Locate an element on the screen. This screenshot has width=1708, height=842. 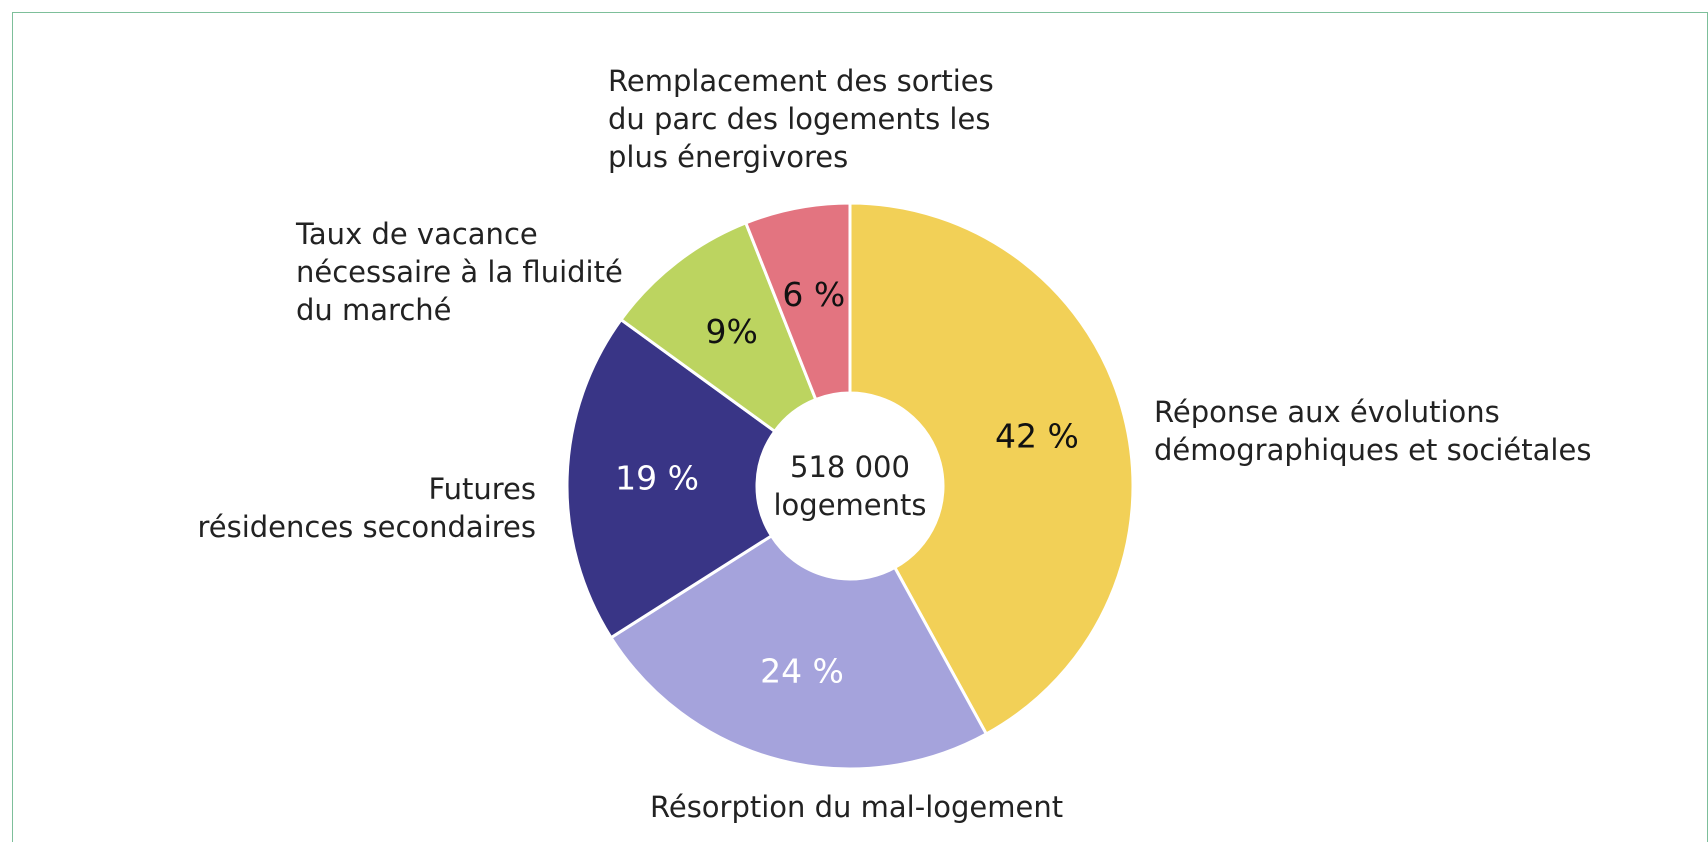
value-label: 24 % is located at coordinates (802, 670).